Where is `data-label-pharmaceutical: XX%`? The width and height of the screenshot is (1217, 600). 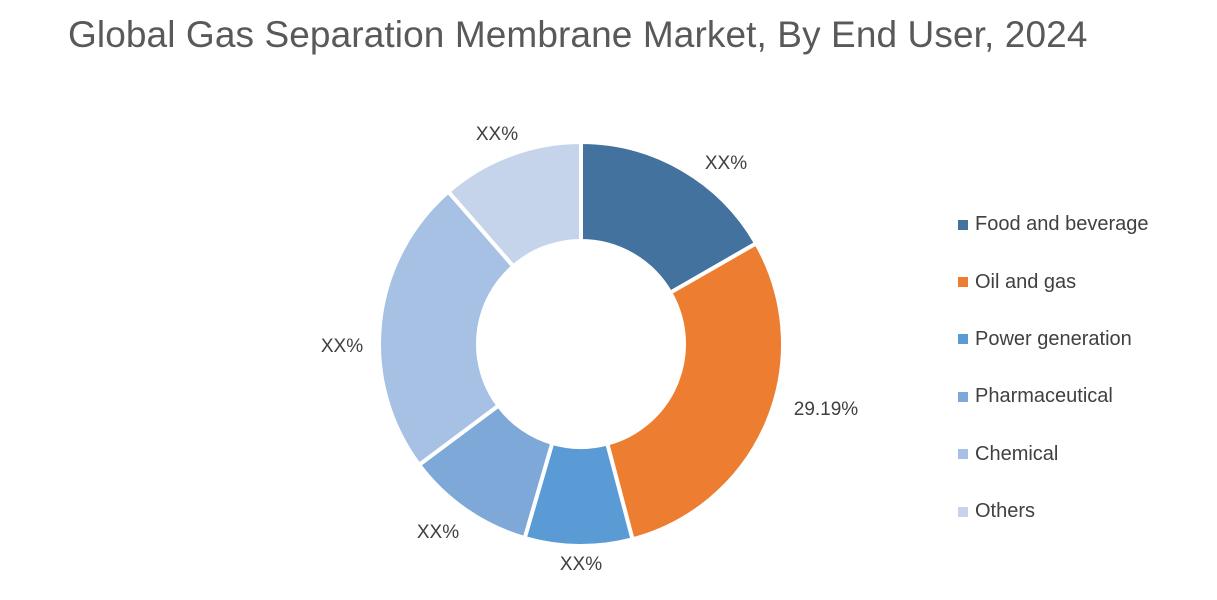 data-label-pharmaceutical: XX% is located at coordinates (438, 532).